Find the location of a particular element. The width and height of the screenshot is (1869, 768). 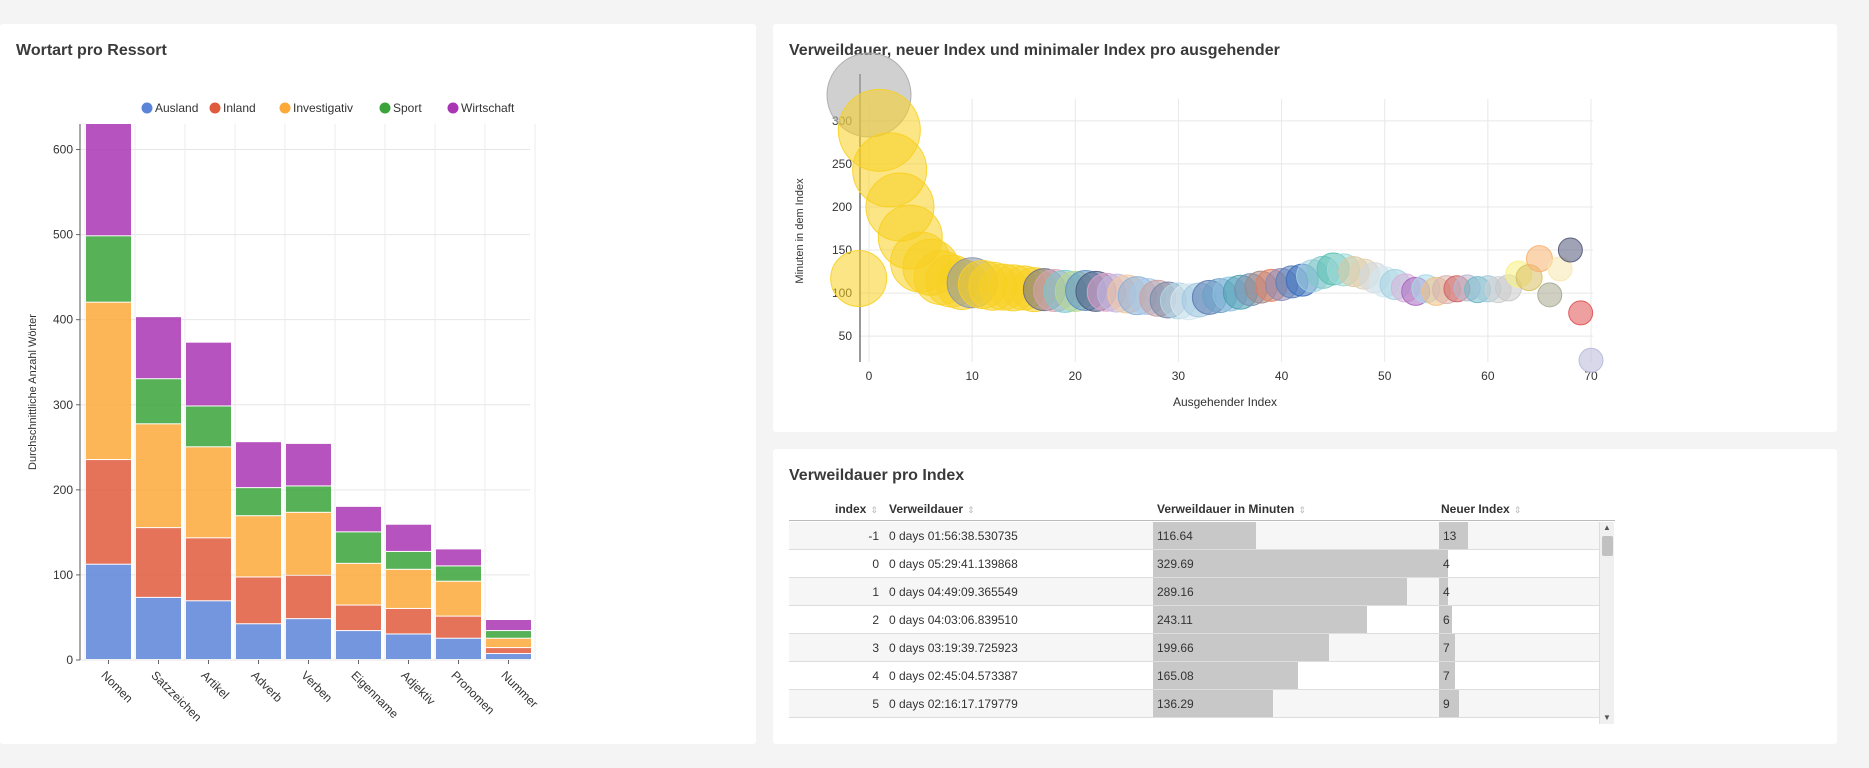

table-row: 5 0 days 02:16:17.179779 136.29 9 is located at coordinates (1194, 704).